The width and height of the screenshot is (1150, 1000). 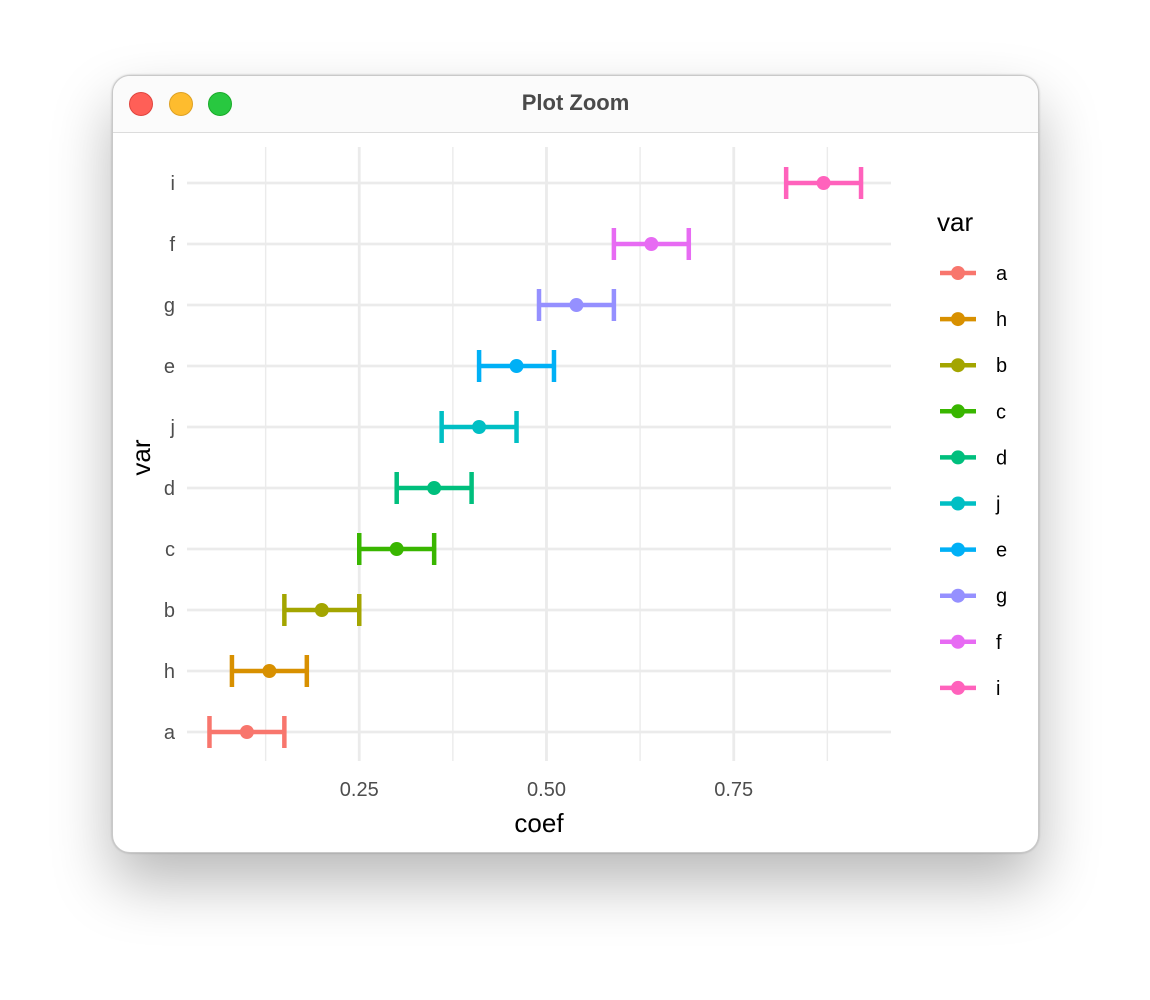 I want to click on legend-key-point-h, so click(x=958, y=319).